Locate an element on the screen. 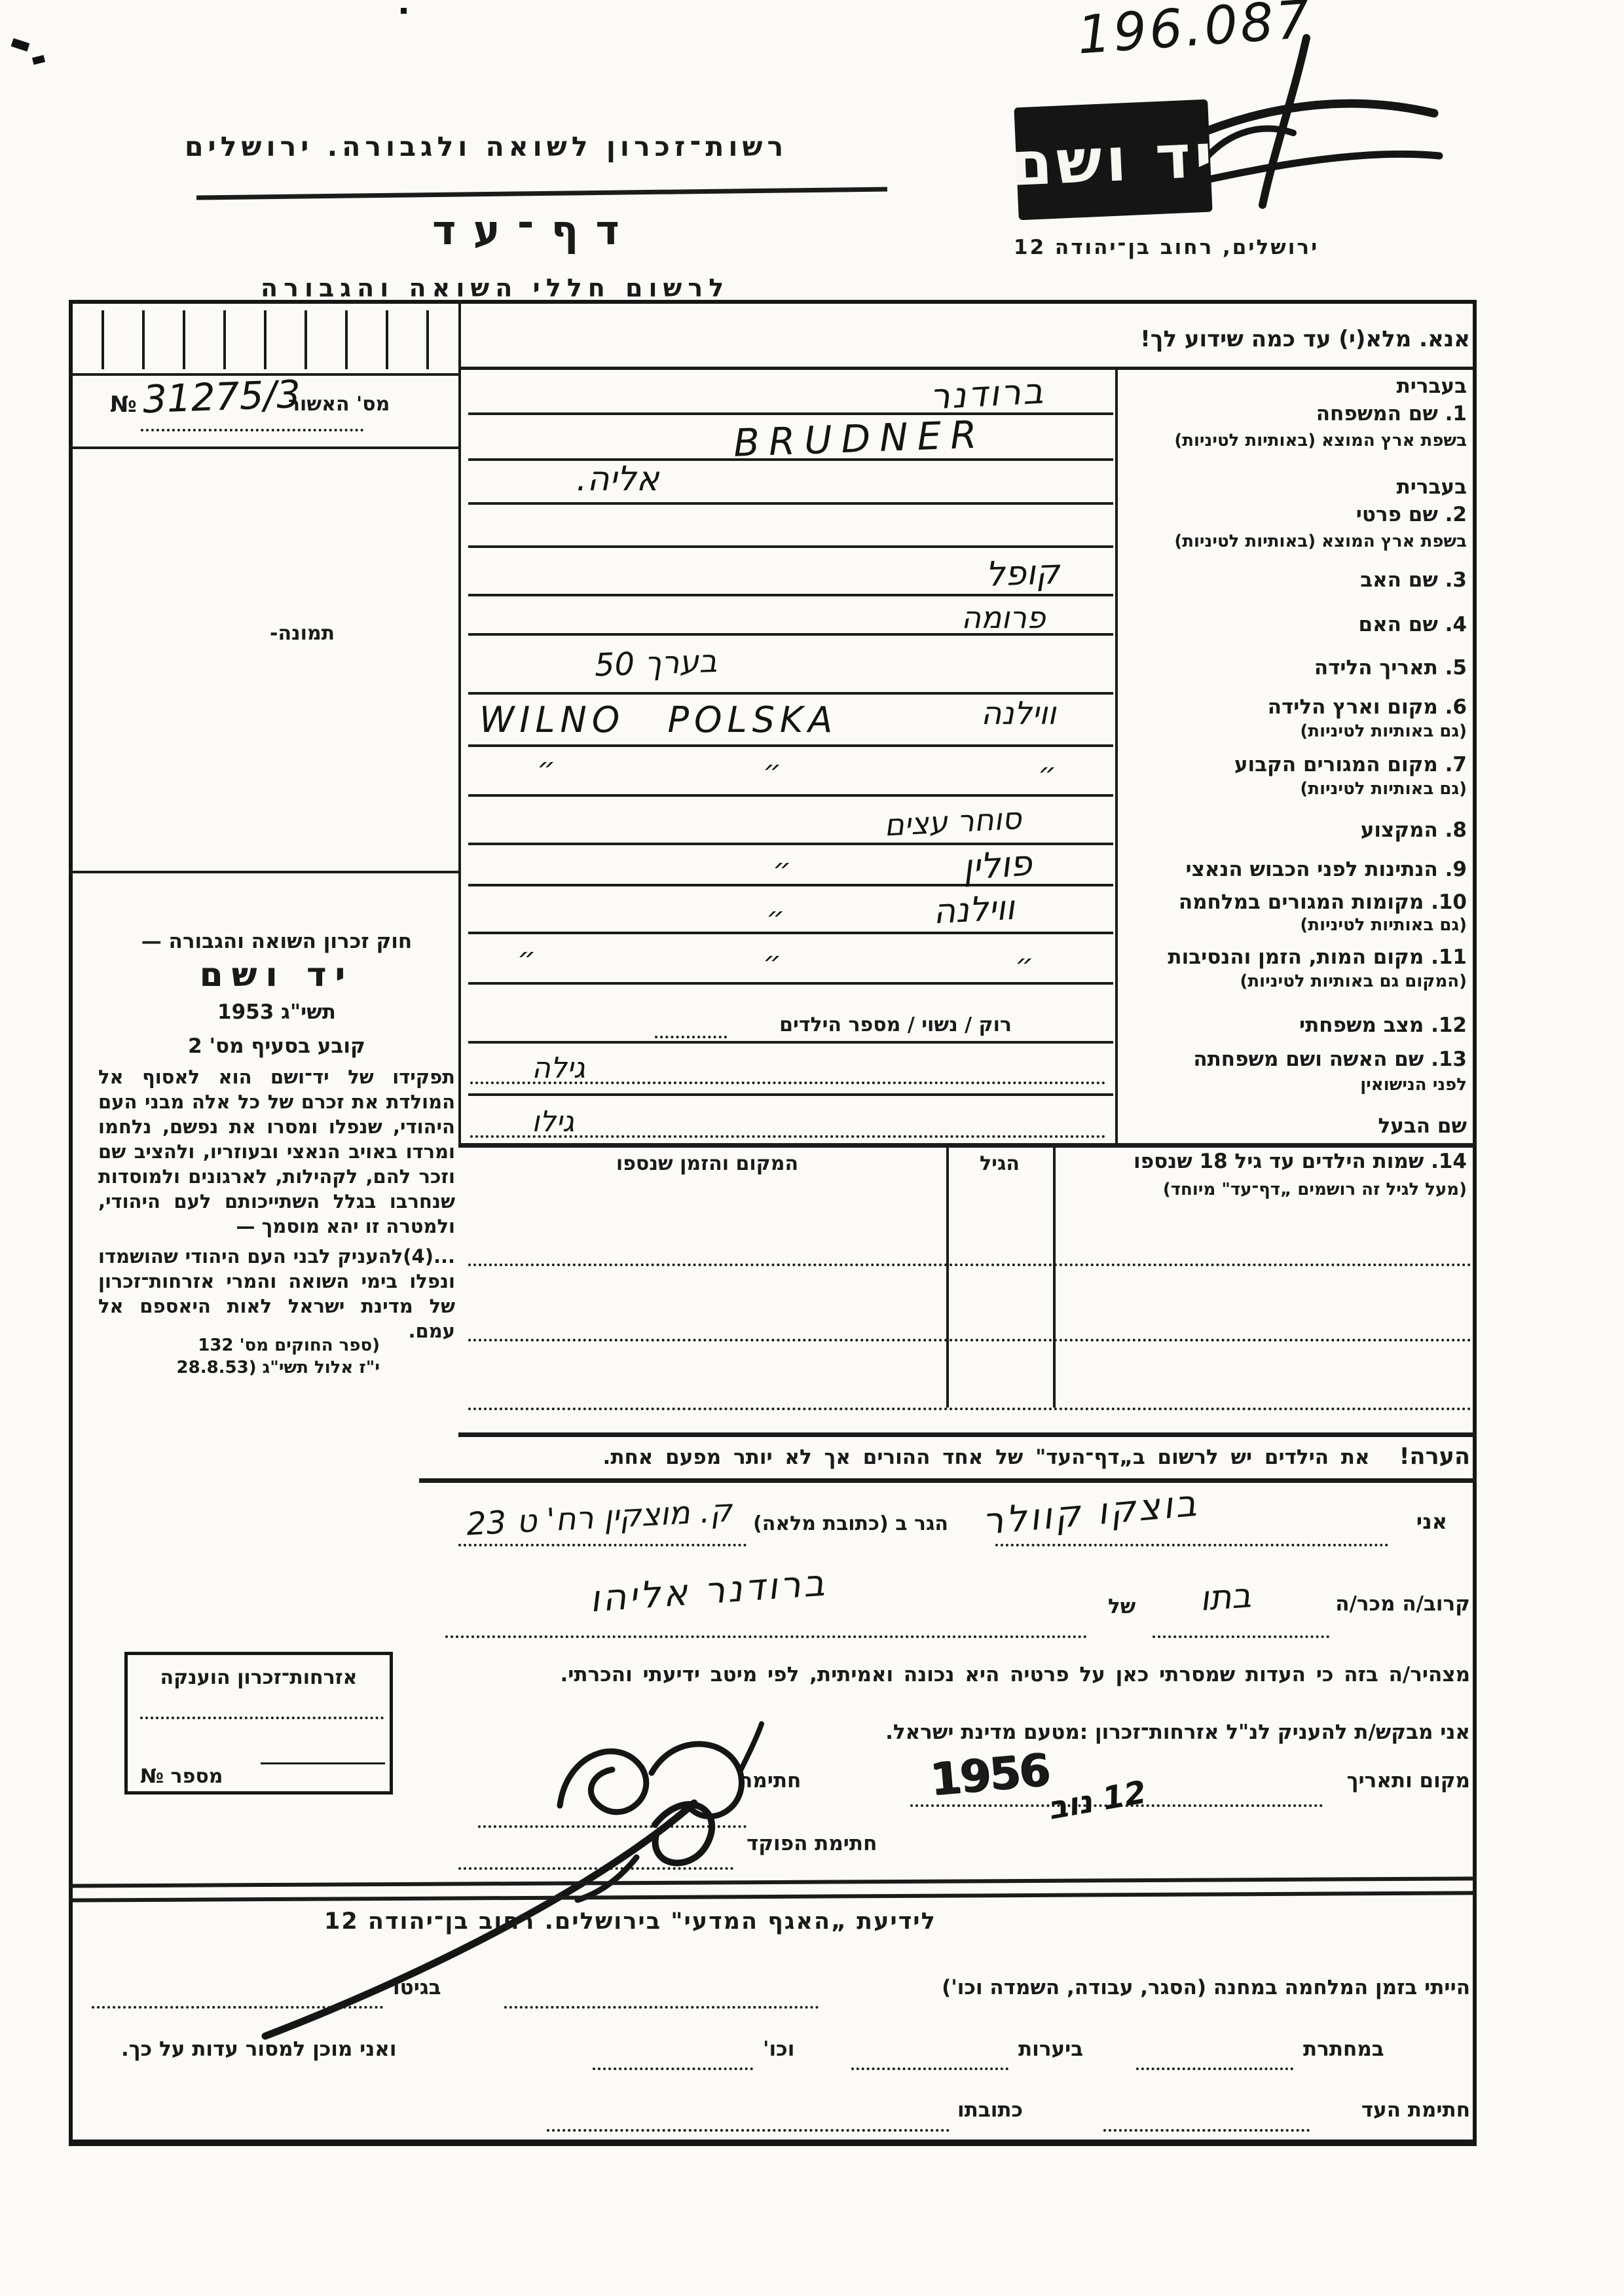 The width and height of the screenshot is (1624, 2296). field-10-sub-label: (גם באותיות לטיניות) is located at coordinates (1383, 925).